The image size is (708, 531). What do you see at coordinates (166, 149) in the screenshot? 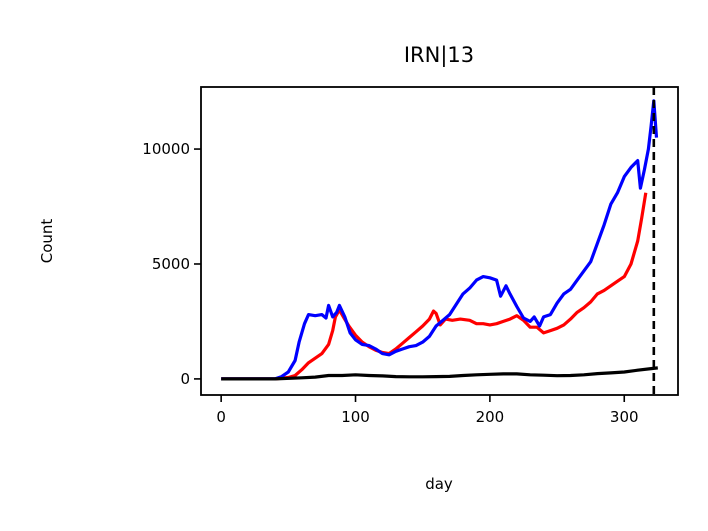
I see `y-tick-label: 10000` at bounding box center [166, 149].